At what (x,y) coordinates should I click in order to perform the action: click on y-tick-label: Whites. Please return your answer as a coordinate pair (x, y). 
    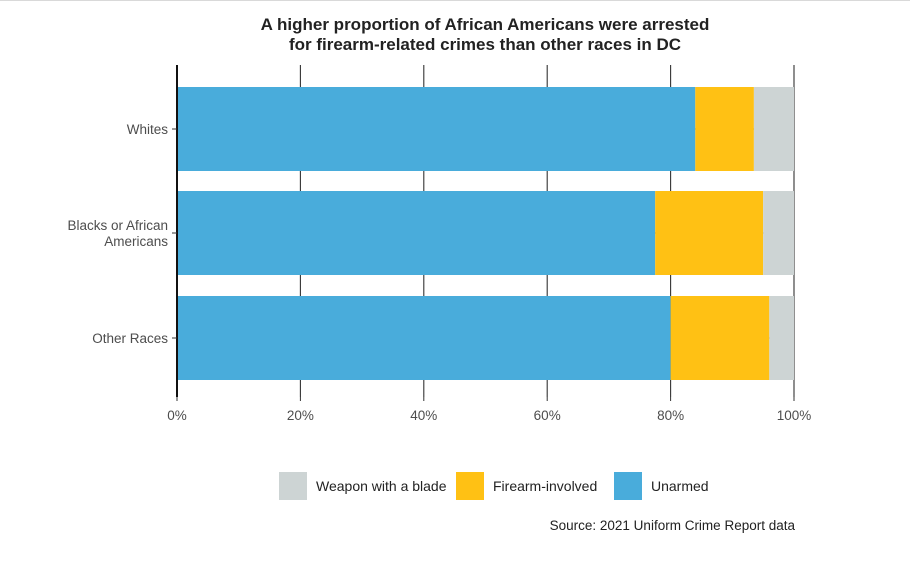
    Looking at the image, I should click on (148, 129).